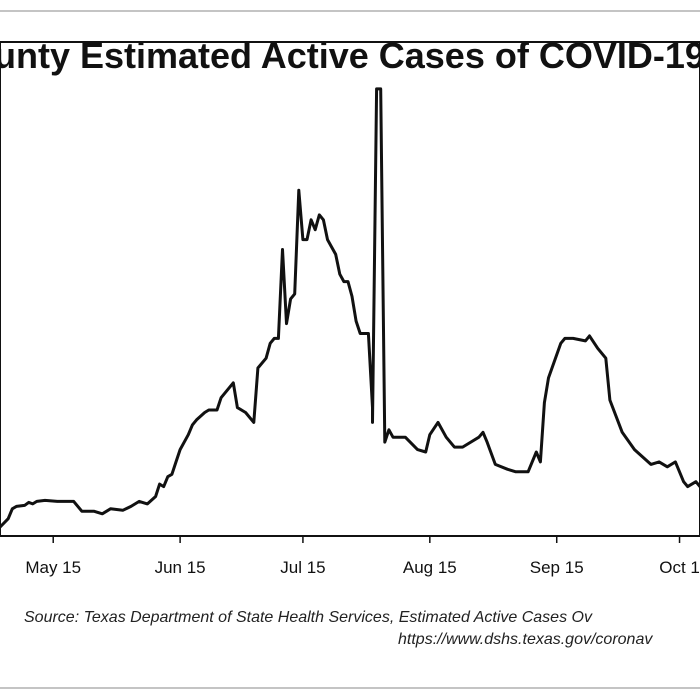 This screenshot has height=700, width=700. What do you see at coordinates (180, 567) in the screenshot?
I see `x-tick-label: Jun 15` at bounding box center [180, 567].